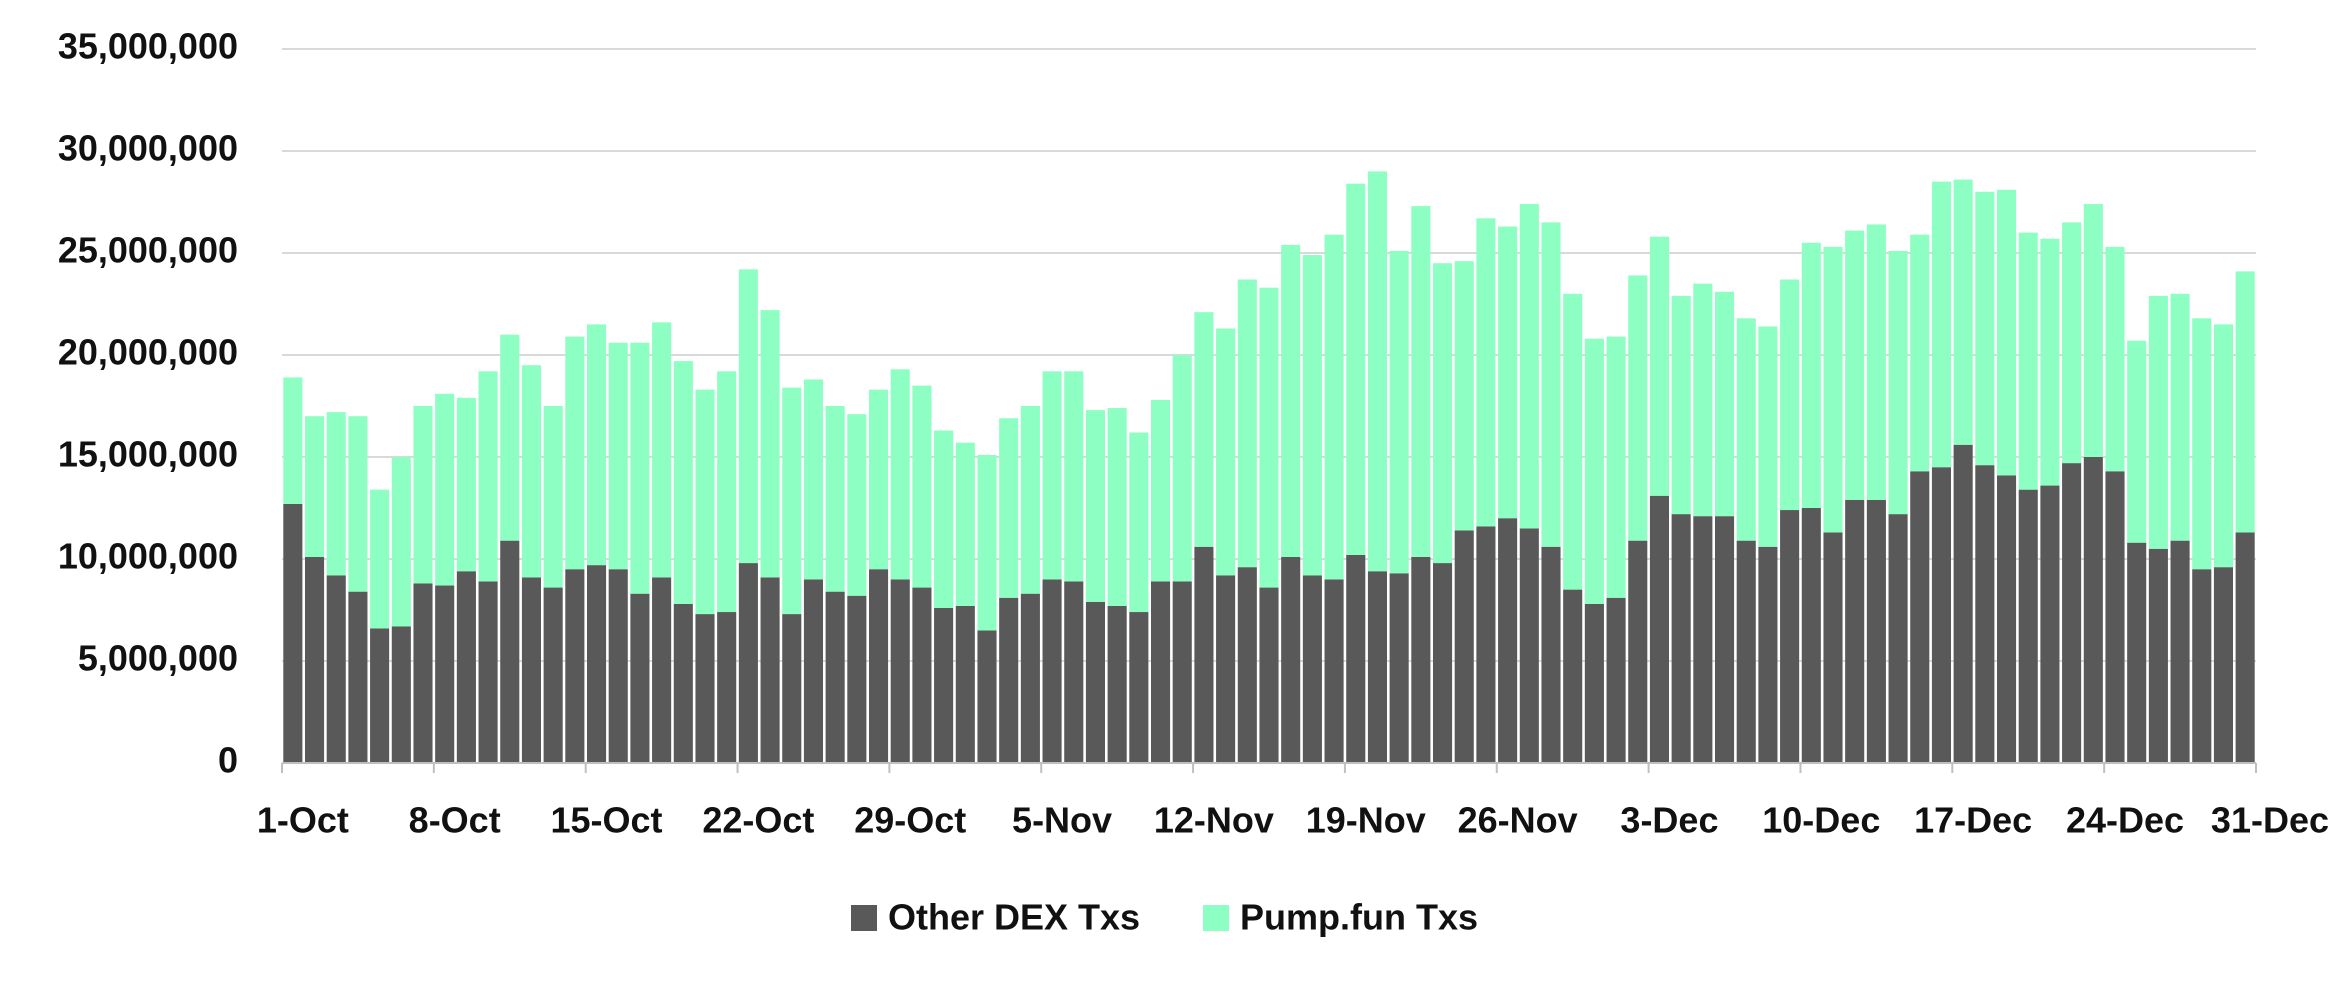 The image size is (2329, 995). Describe the element at coordinates (1973, 820) in the screenshot. I see `x-tick-label: 17-Dec` at that location.